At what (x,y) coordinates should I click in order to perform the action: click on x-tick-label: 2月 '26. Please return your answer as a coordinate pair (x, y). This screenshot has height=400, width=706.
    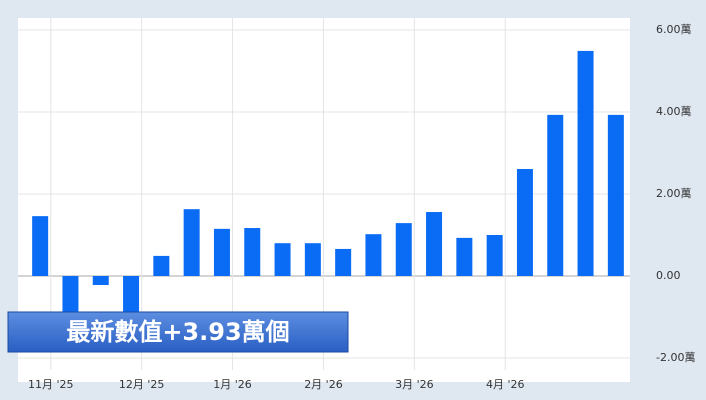
    Looking at the image, I should click on (323, 384).